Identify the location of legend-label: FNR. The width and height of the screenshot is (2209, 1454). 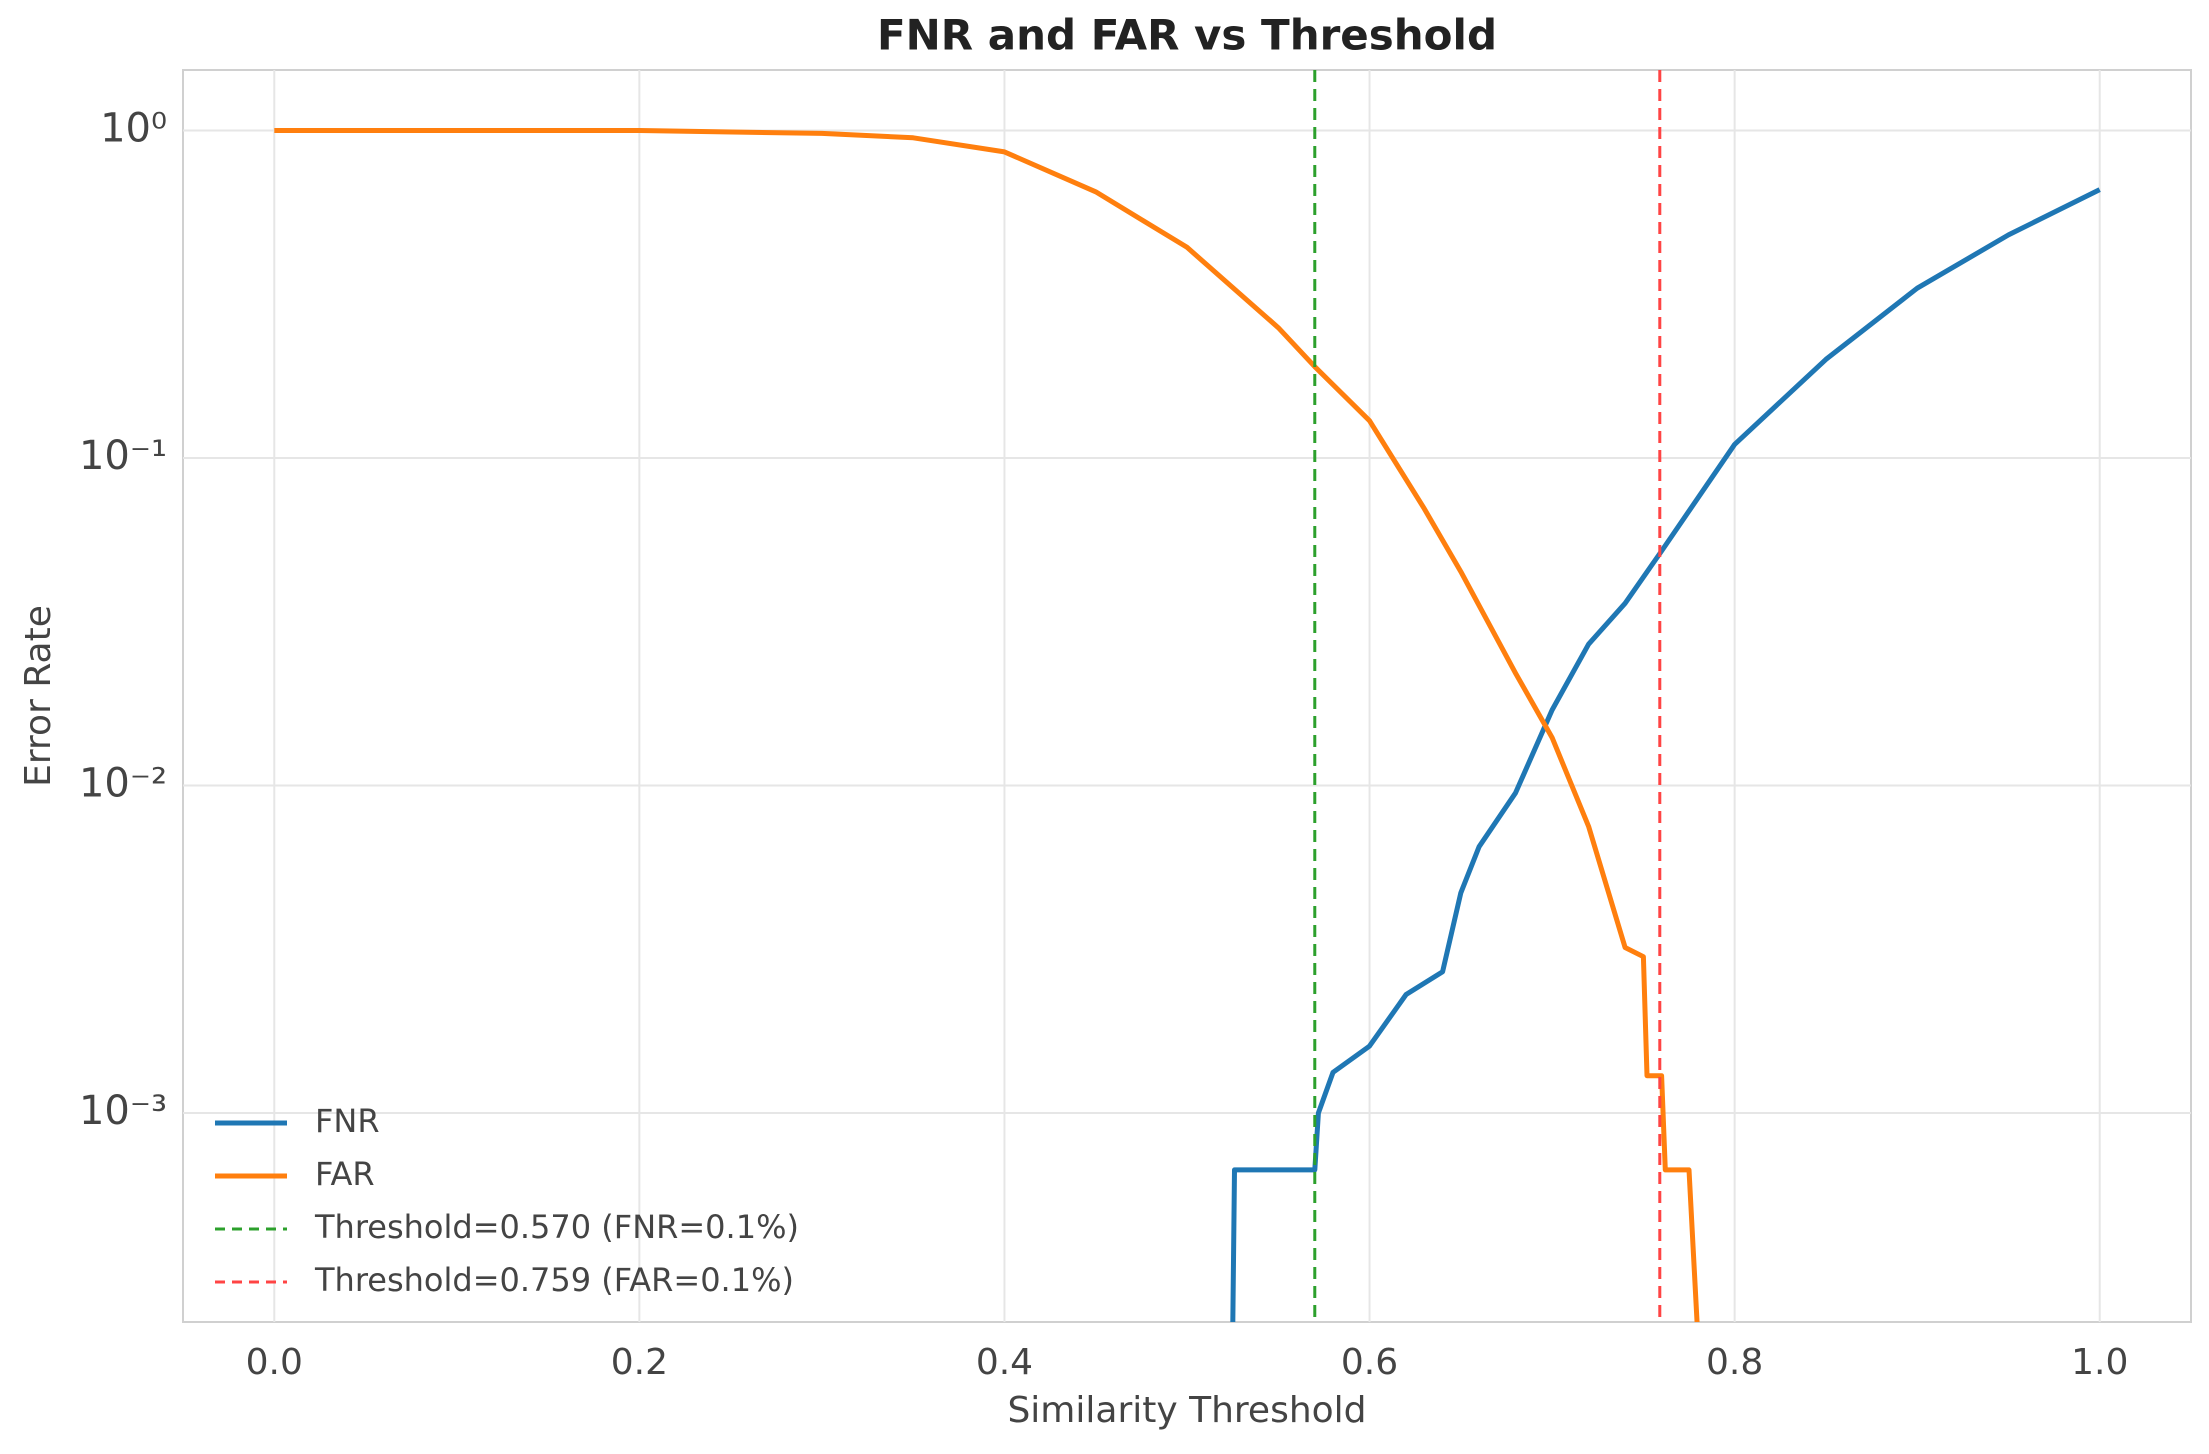
(347, 1121).